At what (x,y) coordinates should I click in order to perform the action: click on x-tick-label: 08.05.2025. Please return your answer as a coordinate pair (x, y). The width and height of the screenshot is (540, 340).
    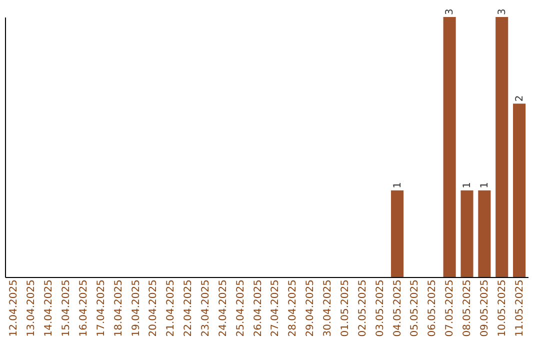
    Looking at the image, I should click on (467, 308).